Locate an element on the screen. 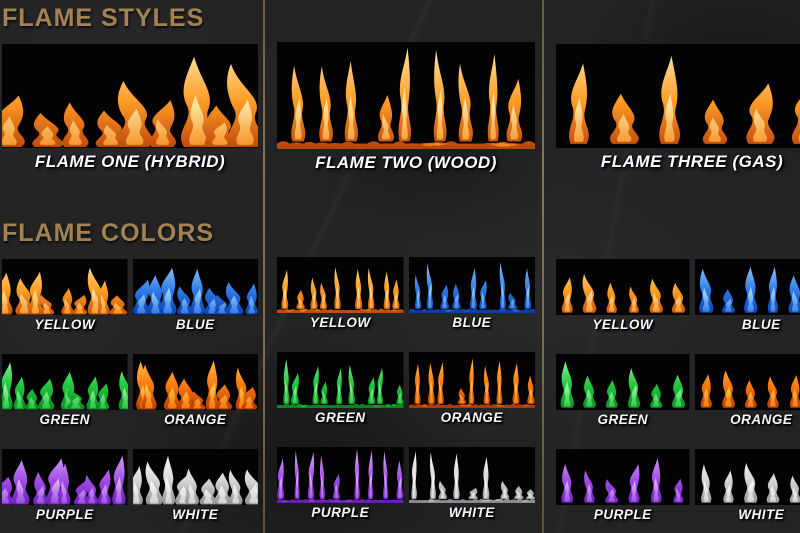 This screenshot has height=533, width=800. flame-style-label: FLAME ONE (HYBRID) is located at coordinates (130, 161).